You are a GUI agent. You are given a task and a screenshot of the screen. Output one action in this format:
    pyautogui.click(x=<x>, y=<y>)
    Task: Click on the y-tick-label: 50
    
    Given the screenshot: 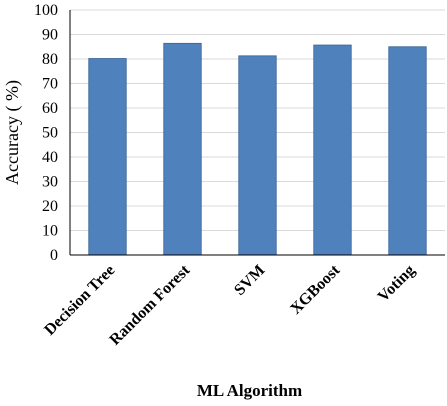 What is the action you would take?
    pyautogui.click(x=50, y=133)
    